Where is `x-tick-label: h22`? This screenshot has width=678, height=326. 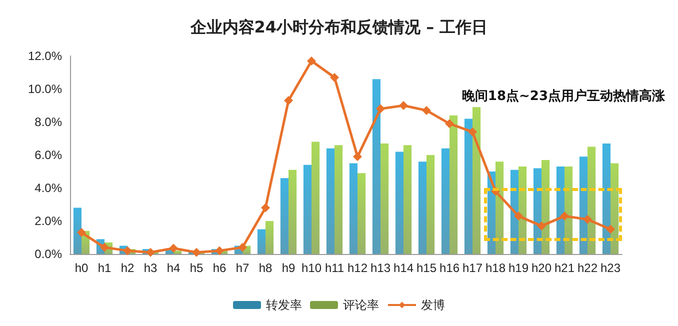 x-tick-label: h22 is located at coordinates (587, 268).